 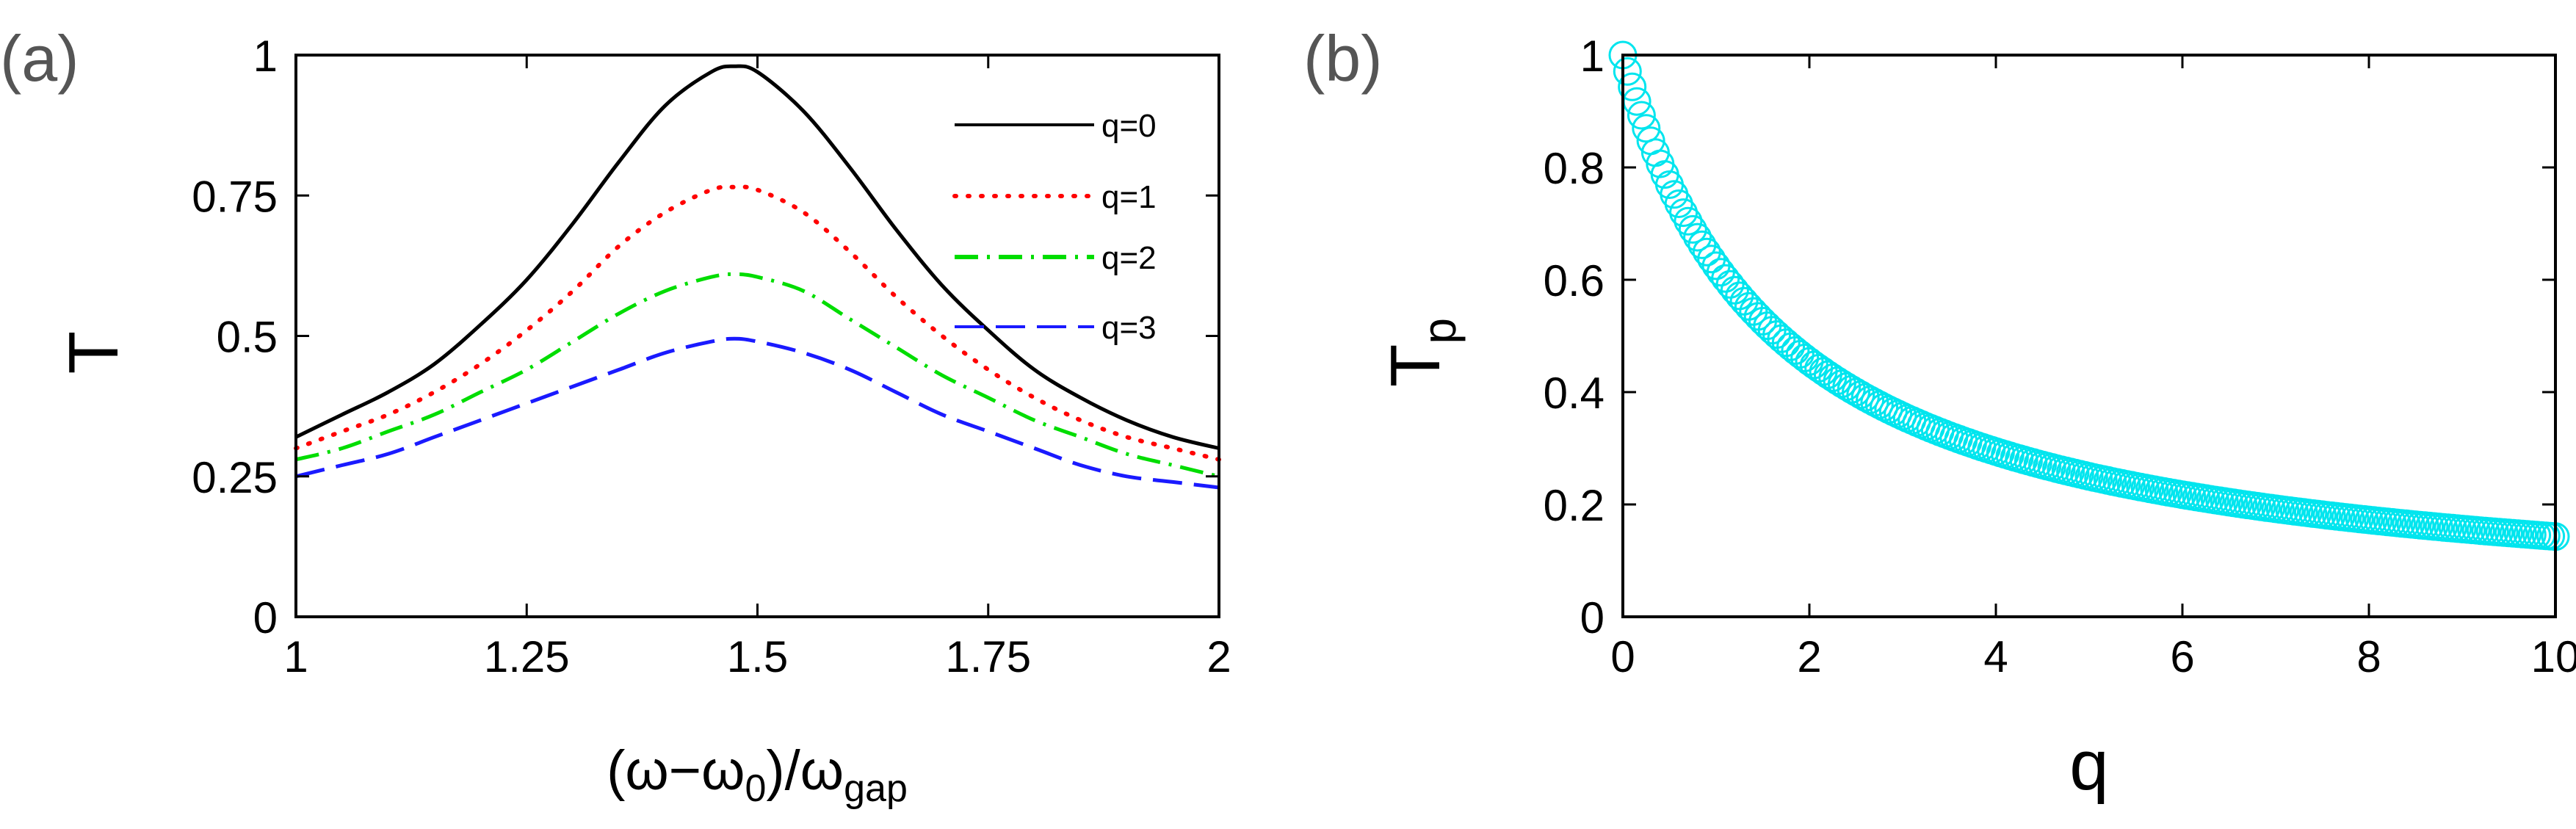 What do you see at coordinates (235, 196) in the screenshot?
I see `panel-a-y-tick-label: 0.75` at bounding box center [235, 196].